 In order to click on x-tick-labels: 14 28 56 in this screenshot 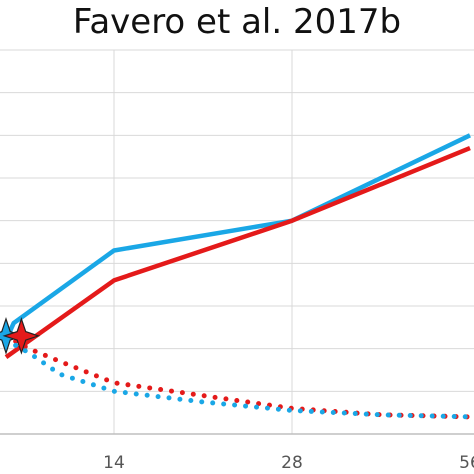, I will do `click(288, 463)`.